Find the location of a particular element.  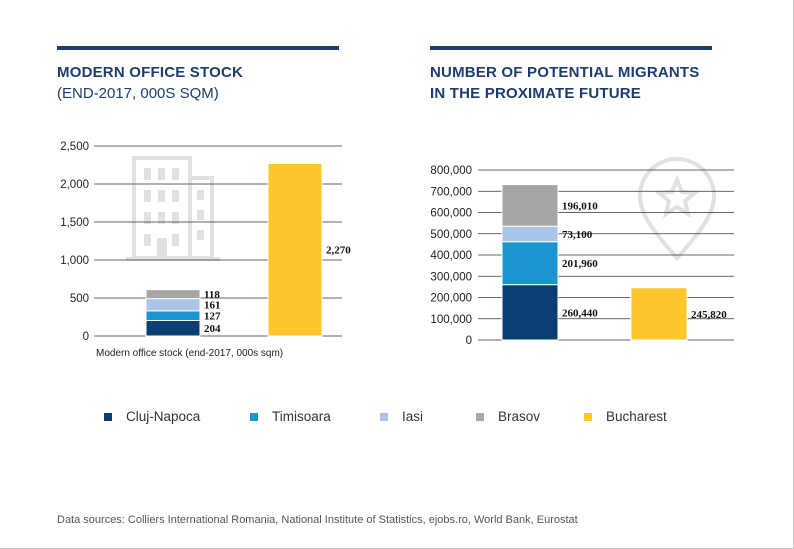

data-label-iasi: 73,100 is located at coordinates (577, 235).